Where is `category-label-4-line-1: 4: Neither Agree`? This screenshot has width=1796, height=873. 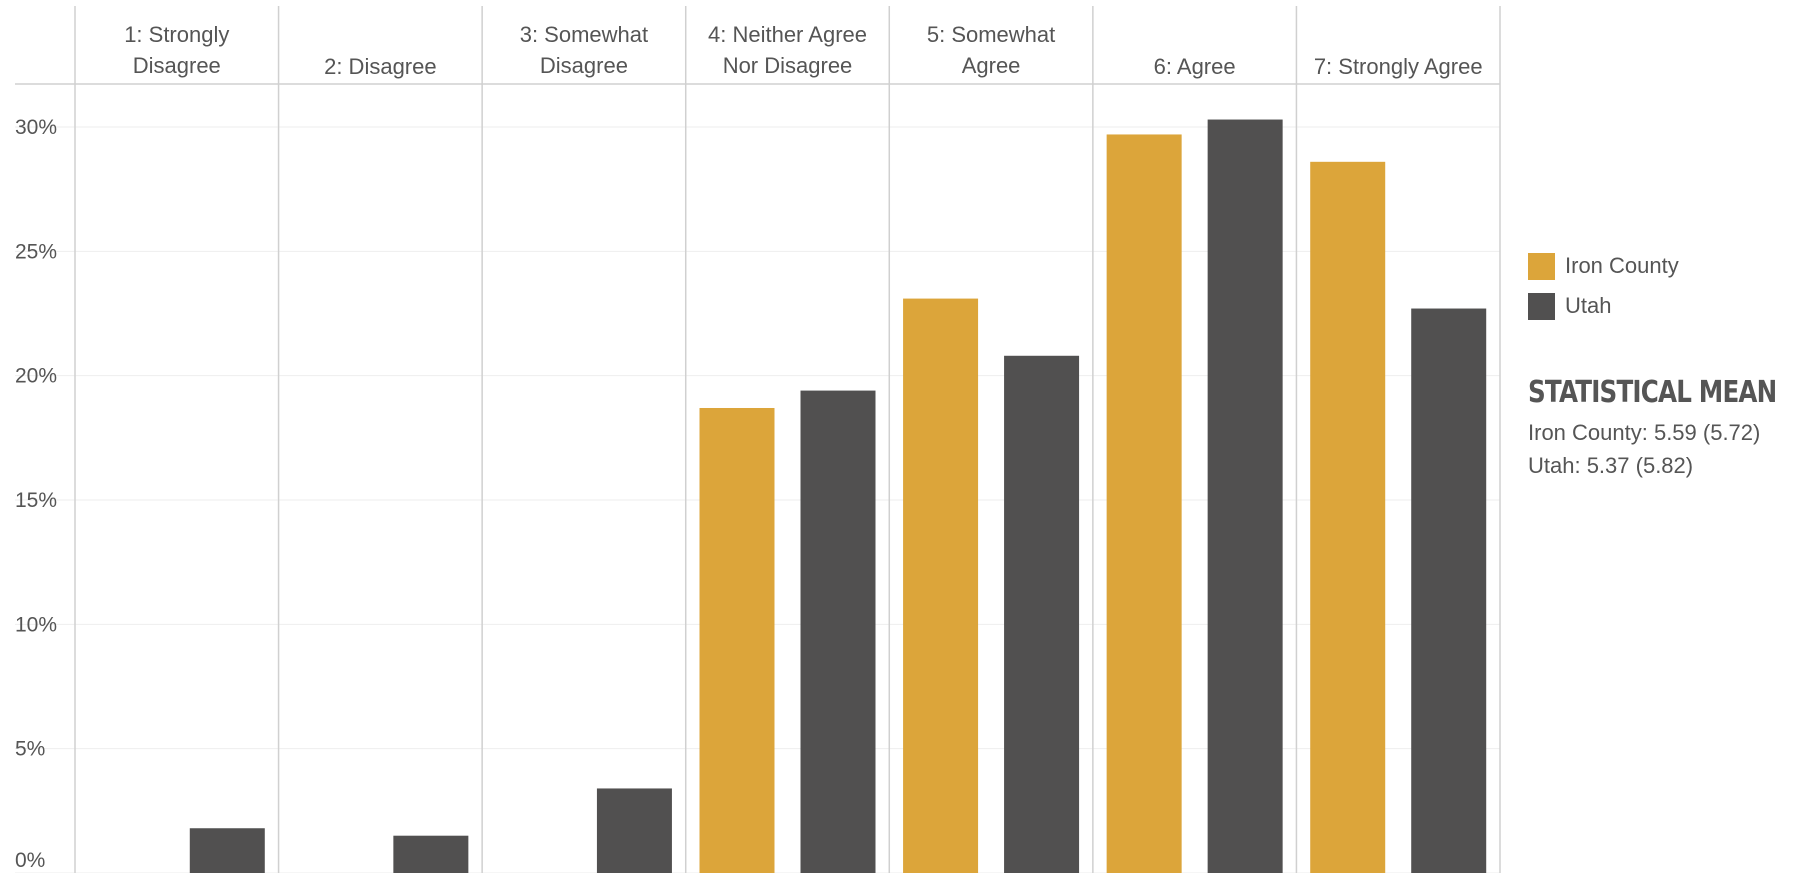
category-label-4-line-1: 4: Neither Agree is located at coordinates (787, 34).